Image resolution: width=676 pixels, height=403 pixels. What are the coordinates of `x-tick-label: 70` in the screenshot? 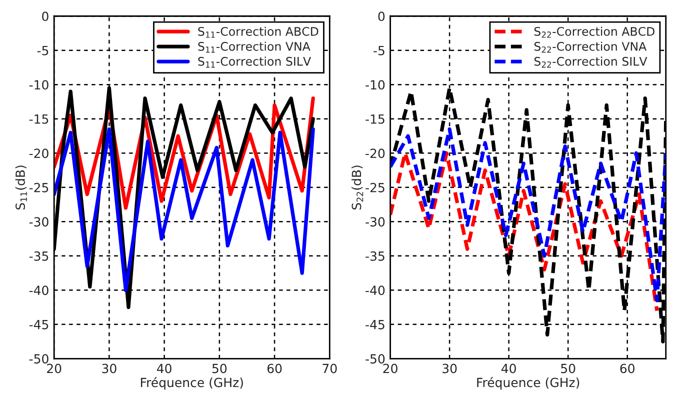 It's located at (329, 369).